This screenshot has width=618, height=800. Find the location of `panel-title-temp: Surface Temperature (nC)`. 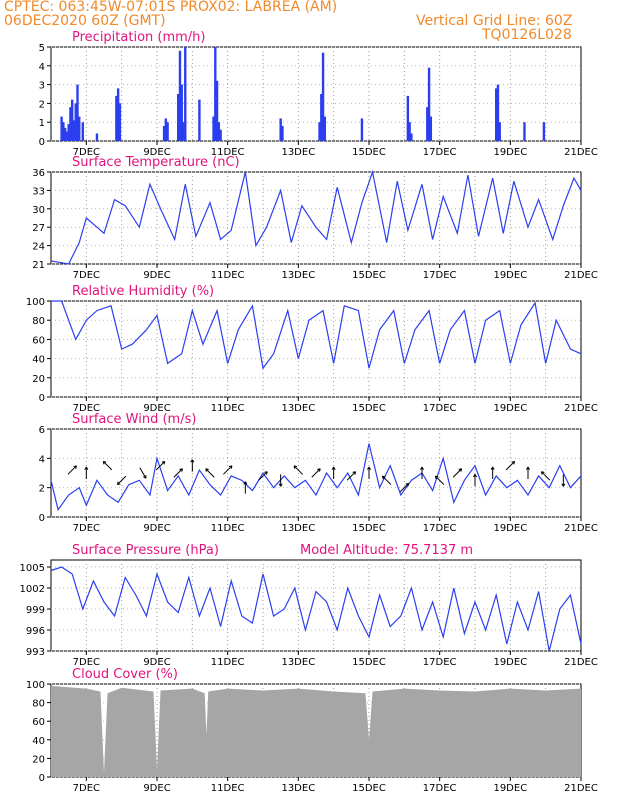

panel-title-temp: Surface Temperature (nC) is located at coordinates (156, 162).